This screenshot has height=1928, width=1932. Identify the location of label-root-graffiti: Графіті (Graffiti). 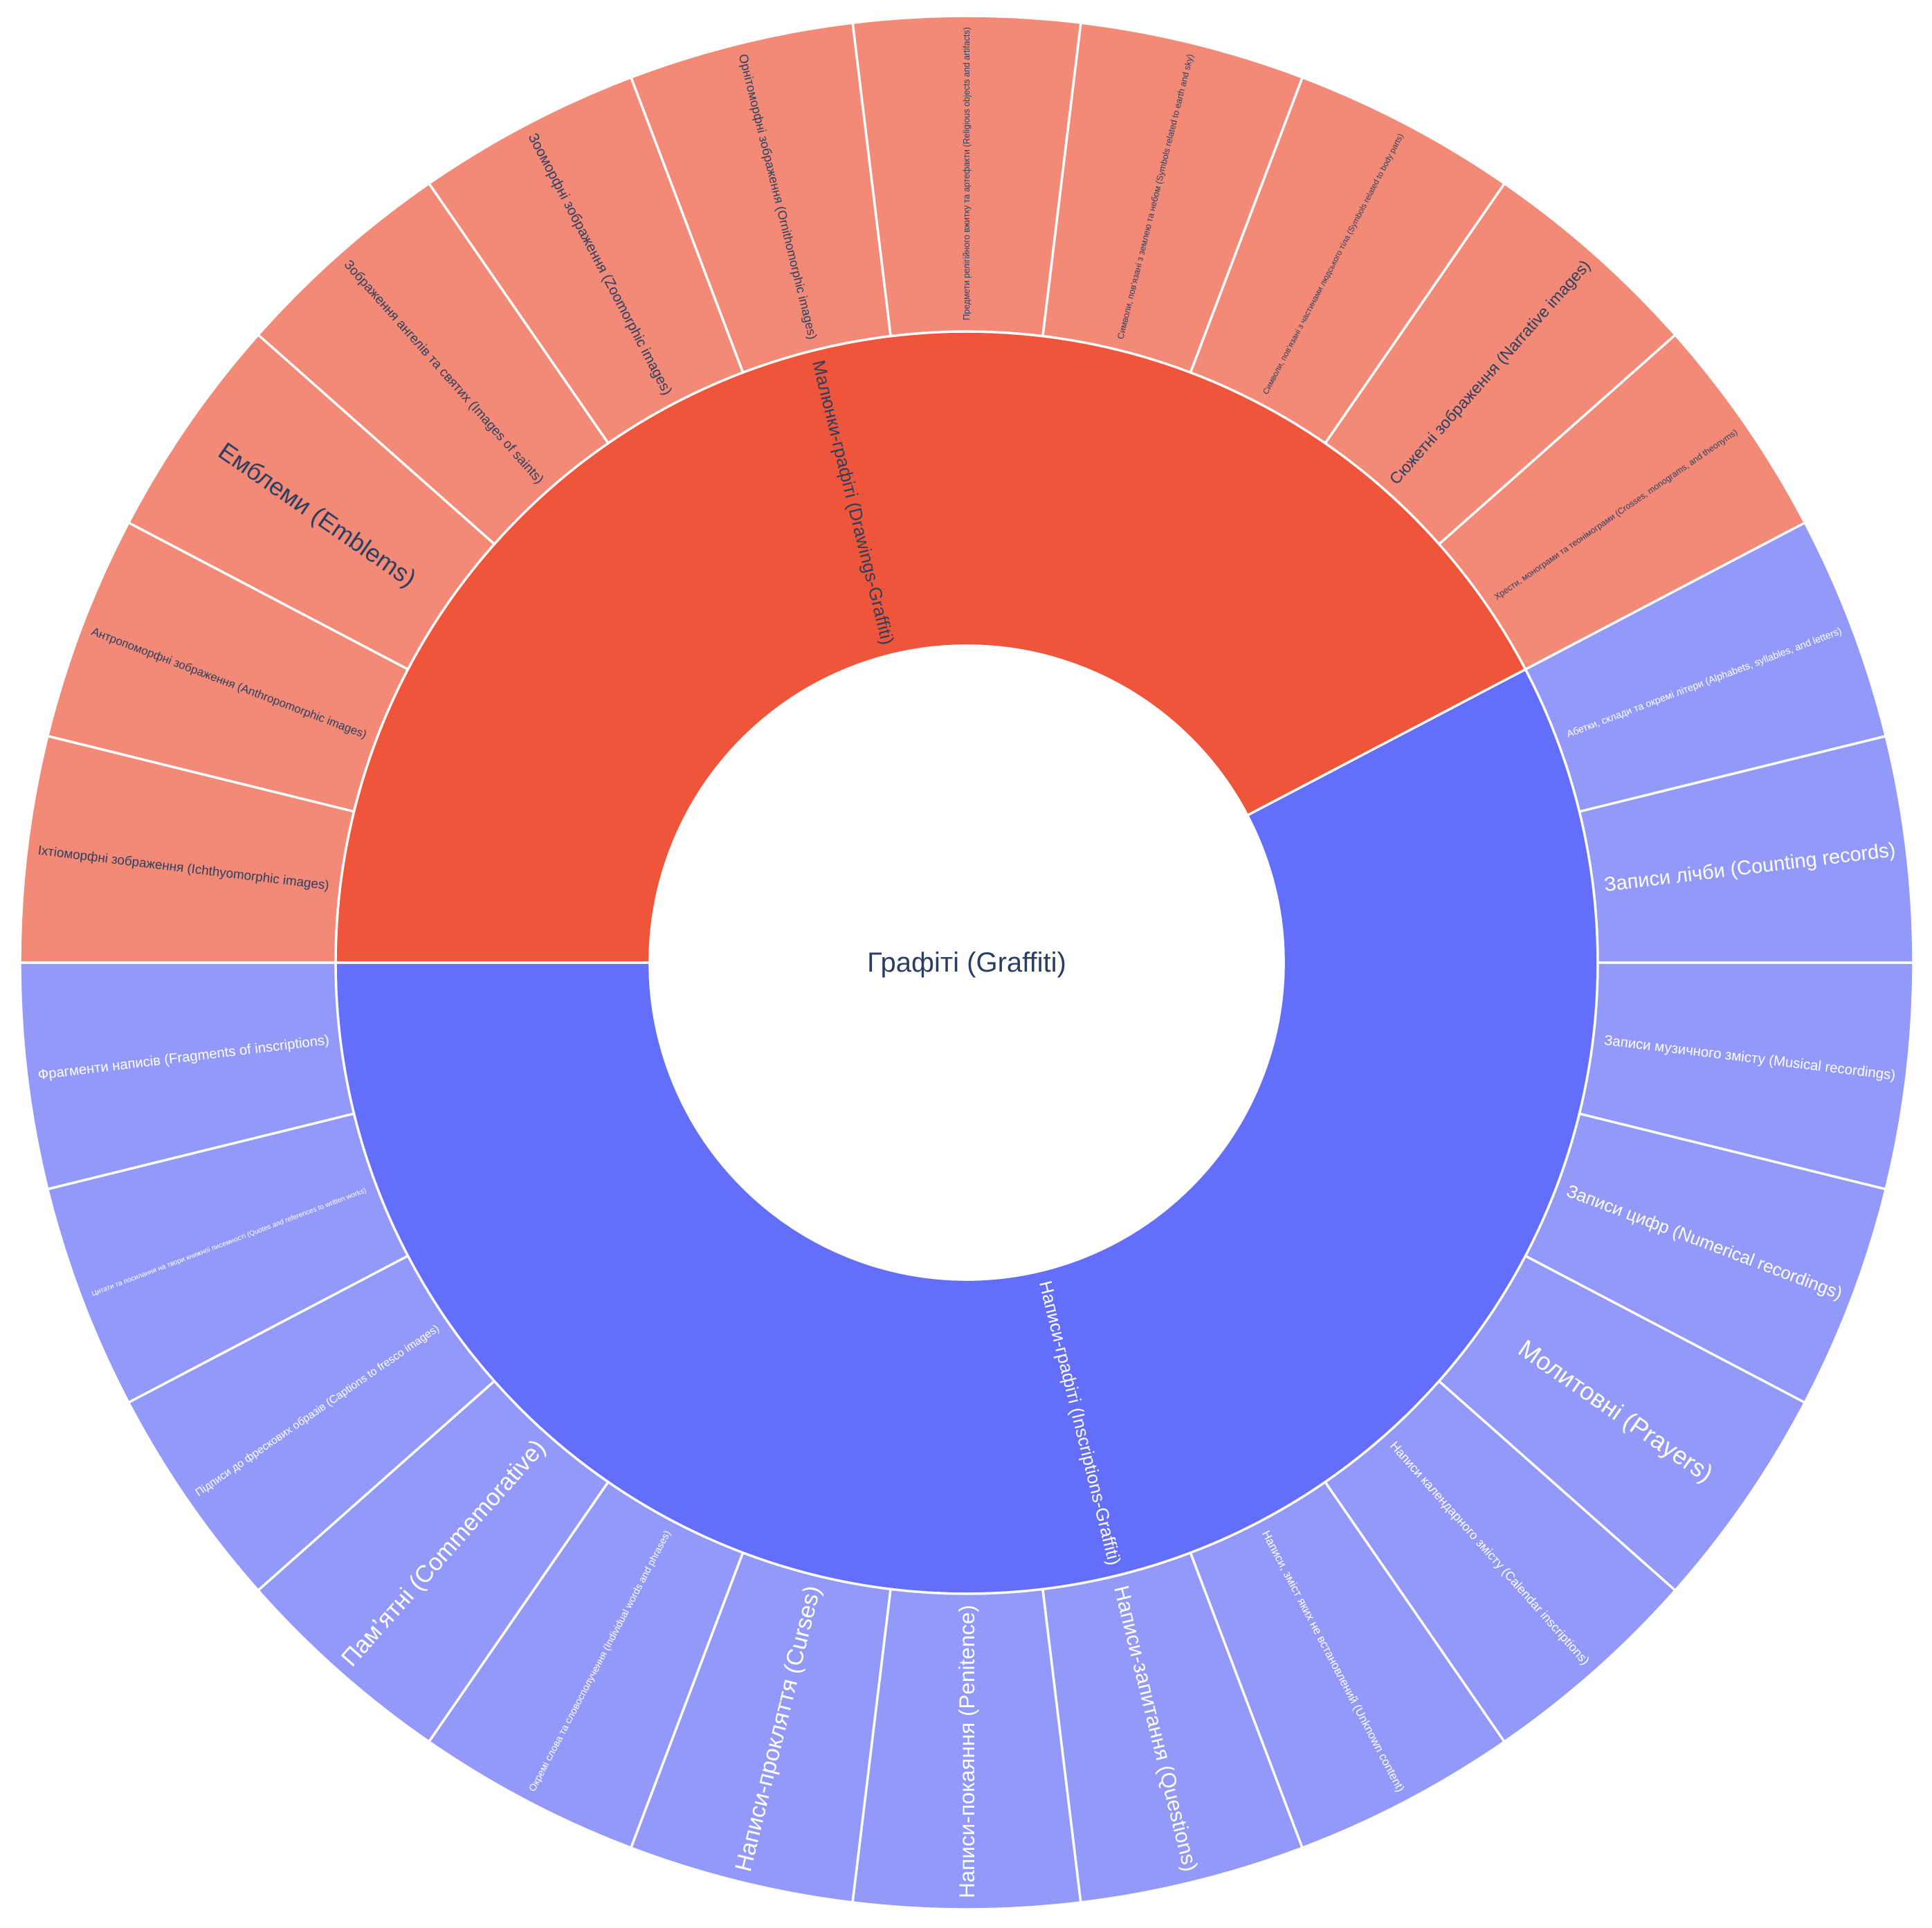
(966, 963).